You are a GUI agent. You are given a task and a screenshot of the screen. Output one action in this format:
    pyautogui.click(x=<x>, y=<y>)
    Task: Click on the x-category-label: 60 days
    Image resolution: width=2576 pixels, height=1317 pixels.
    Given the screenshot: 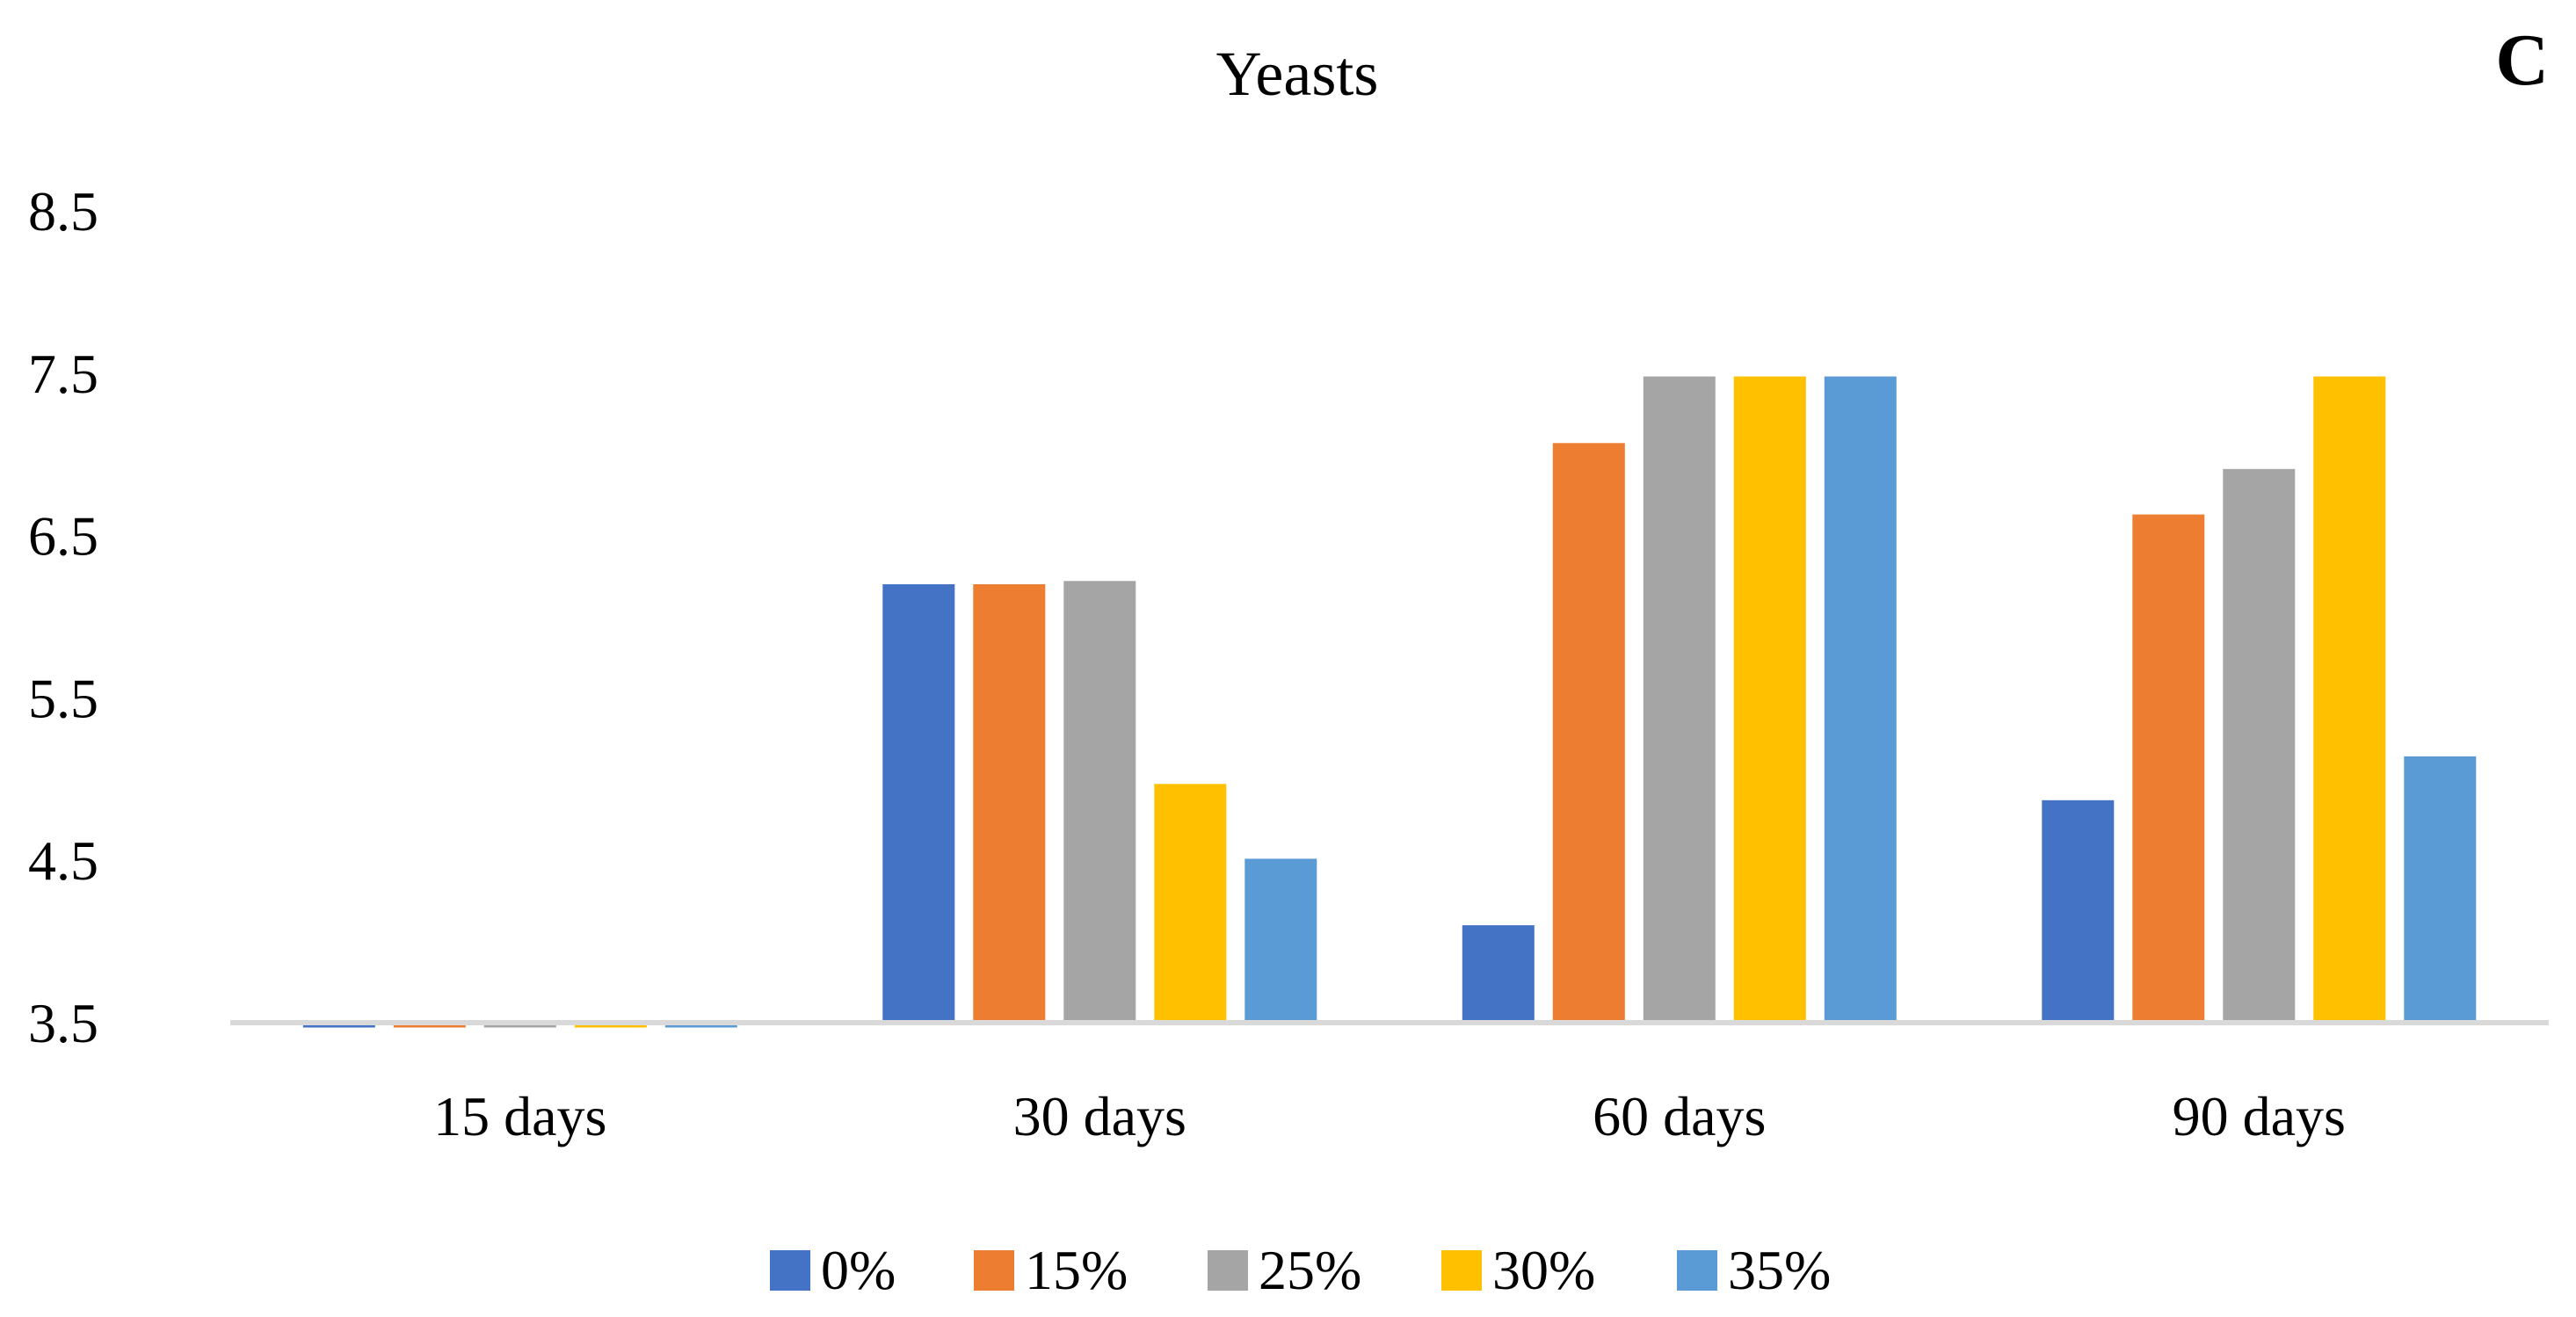 What is the action you would take?
    pyautogui.click(x=1679, y=1116)
    